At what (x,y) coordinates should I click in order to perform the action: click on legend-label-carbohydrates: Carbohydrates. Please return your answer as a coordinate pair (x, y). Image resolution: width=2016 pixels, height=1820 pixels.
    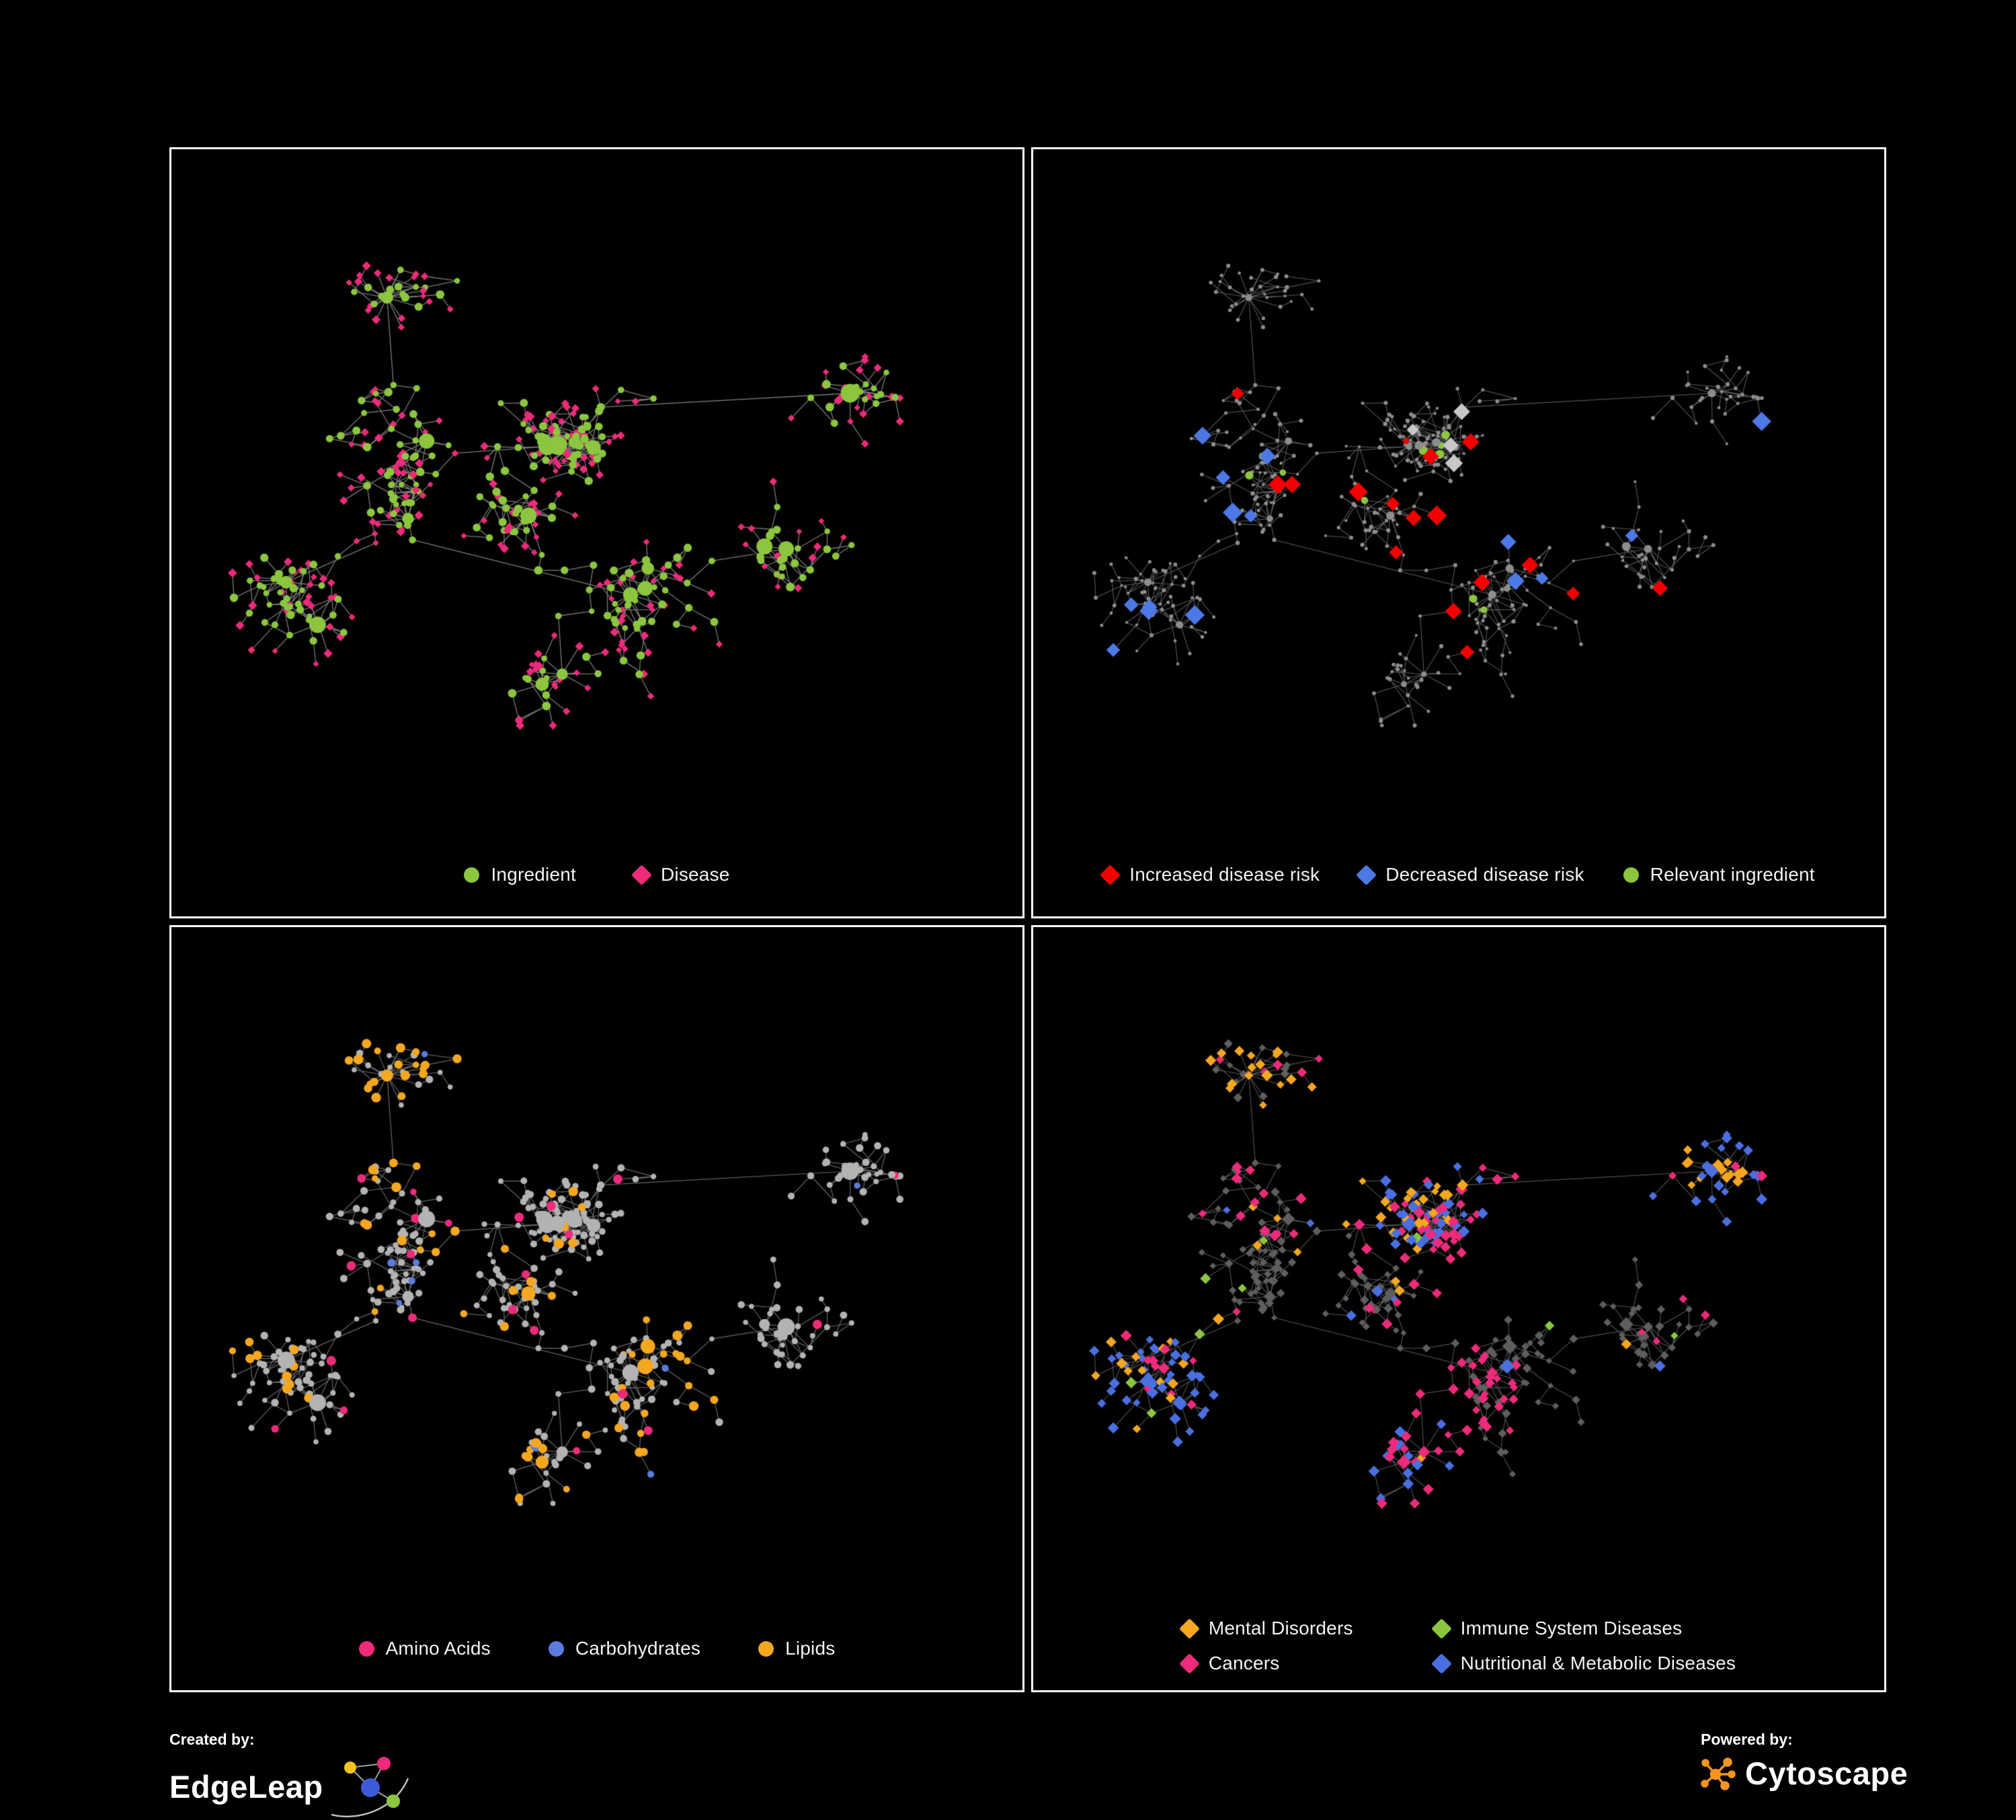
    Looking at the image, I should click on (638, 1648).